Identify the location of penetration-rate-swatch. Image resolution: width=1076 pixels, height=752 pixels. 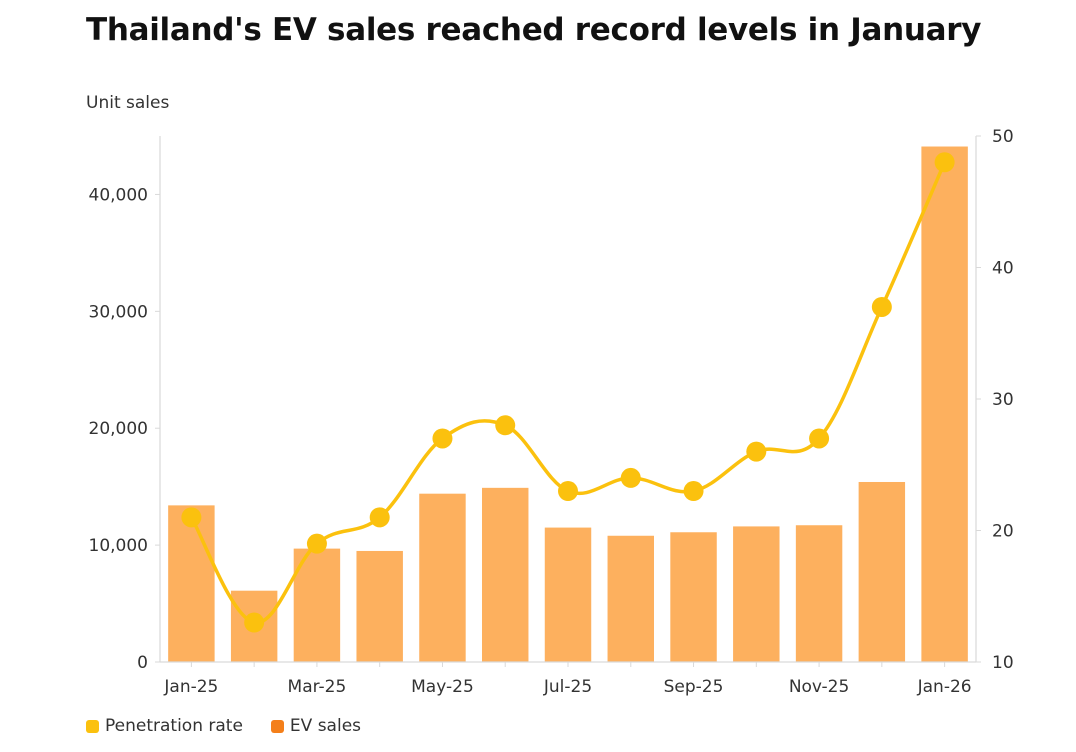
(92, 726).